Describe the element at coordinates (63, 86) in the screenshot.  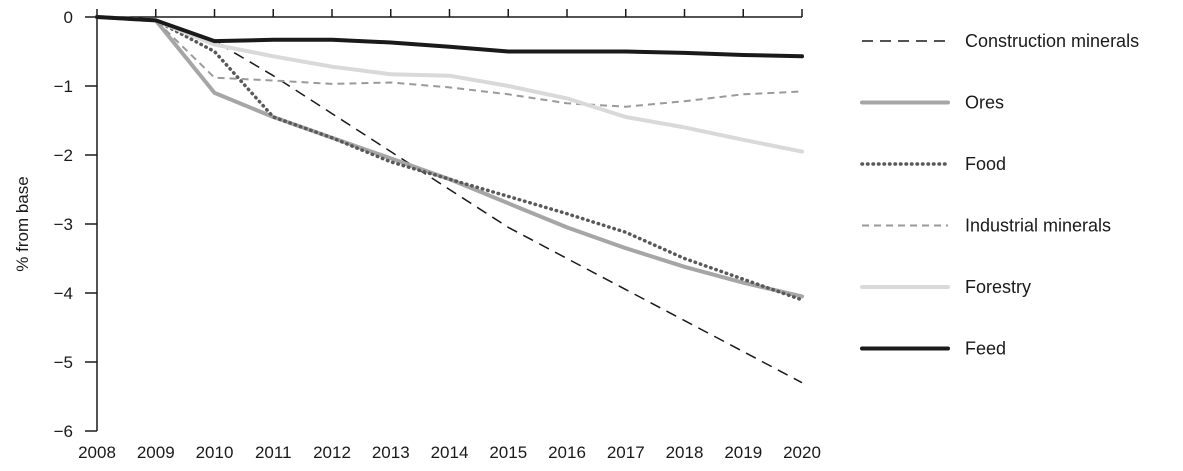
I see `y-tick-label: −1` at that location.